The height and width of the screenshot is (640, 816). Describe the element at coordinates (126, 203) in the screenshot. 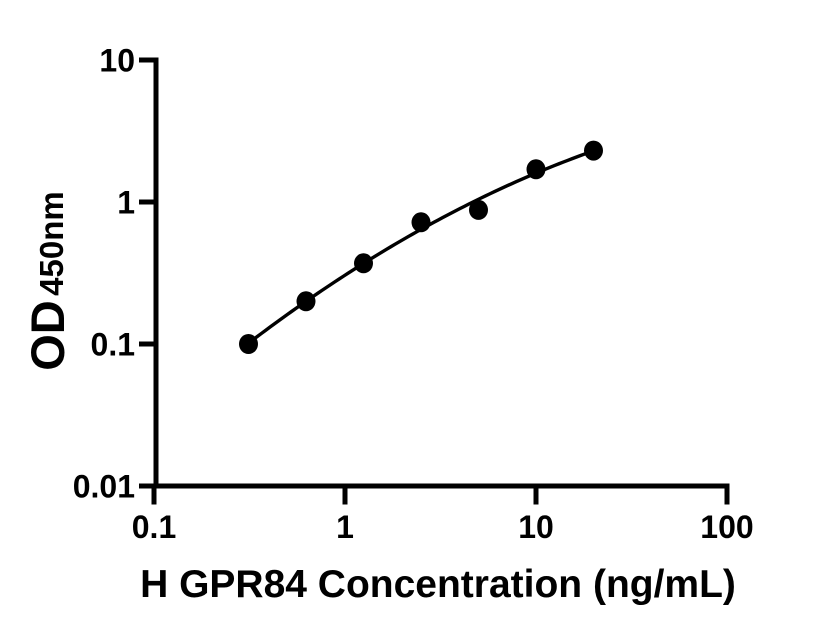

I see `y-tick-label: 1` at that location.